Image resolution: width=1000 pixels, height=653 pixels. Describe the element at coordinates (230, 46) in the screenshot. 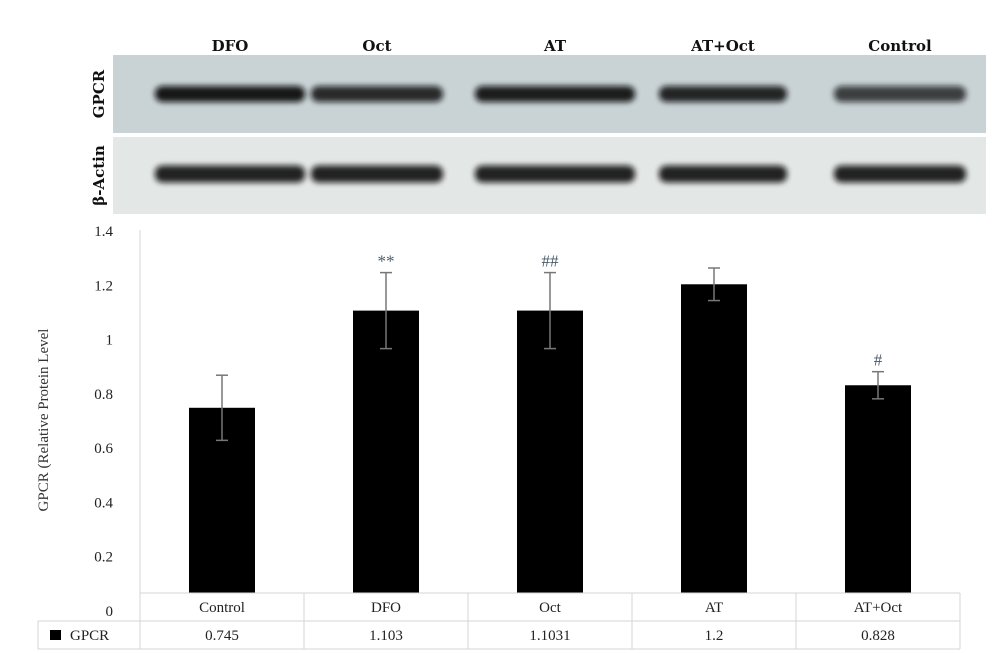

I see `lane-label: DFO` at that location.